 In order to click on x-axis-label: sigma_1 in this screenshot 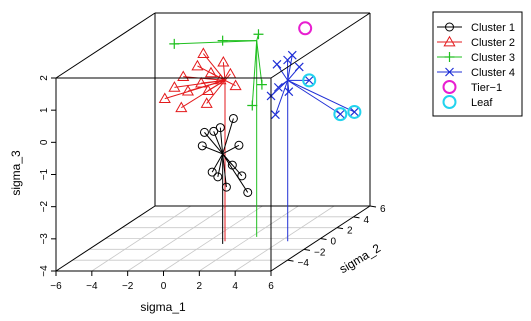, I will do `click(163, 307)`.